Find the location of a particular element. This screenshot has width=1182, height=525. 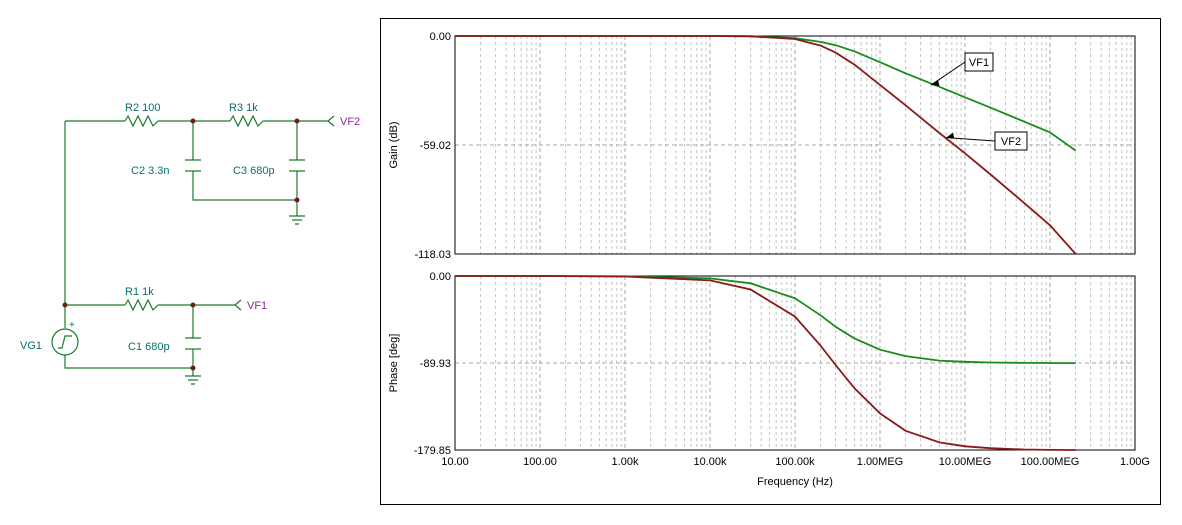

vg1-source-symbol is located at coordinates (65, 342).